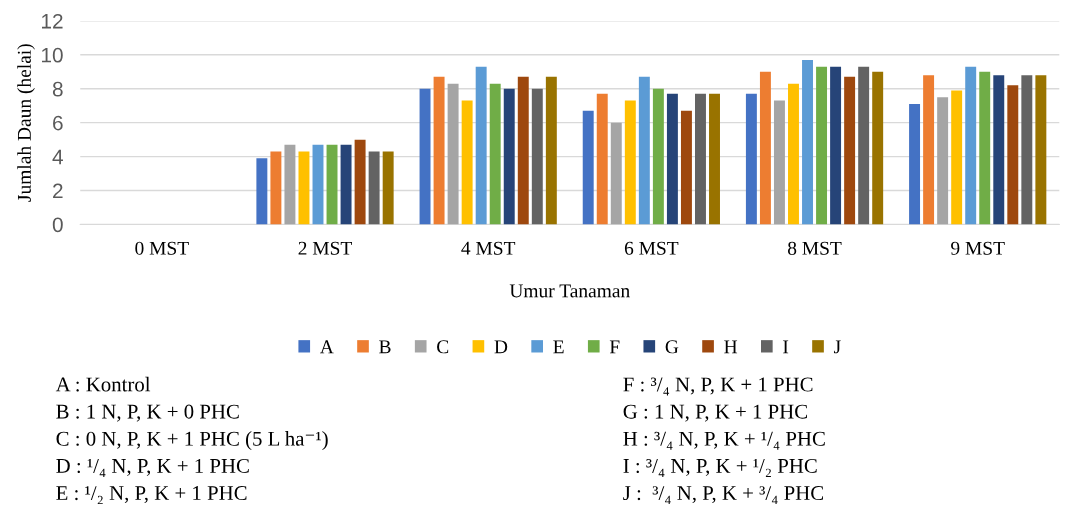 The image size is (1070, 522). I want to click on x-tick-label: 9 MST, so click(978, 248).